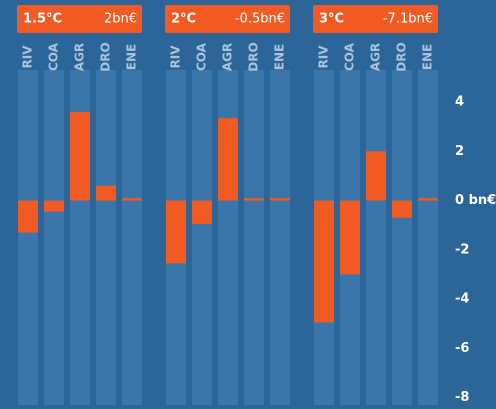 Image resolution: width=496 pixels, height=409 pixels. I want to click on y-tick-label: 4, so click(459, 102).